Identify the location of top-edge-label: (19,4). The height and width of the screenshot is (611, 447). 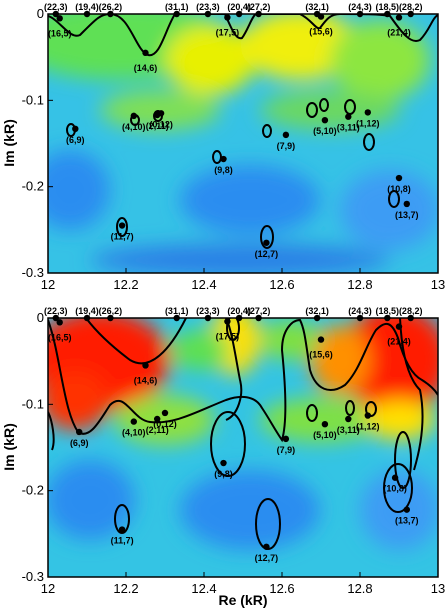
(87, 311).